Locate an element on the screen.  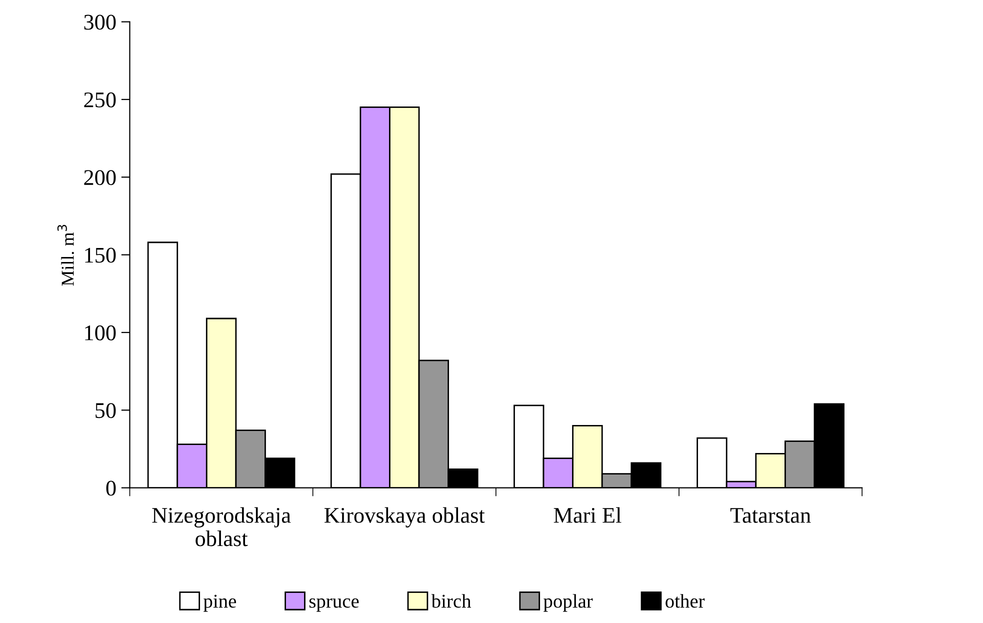
y-tick-label: 200 is located at coordinates (100, 178).